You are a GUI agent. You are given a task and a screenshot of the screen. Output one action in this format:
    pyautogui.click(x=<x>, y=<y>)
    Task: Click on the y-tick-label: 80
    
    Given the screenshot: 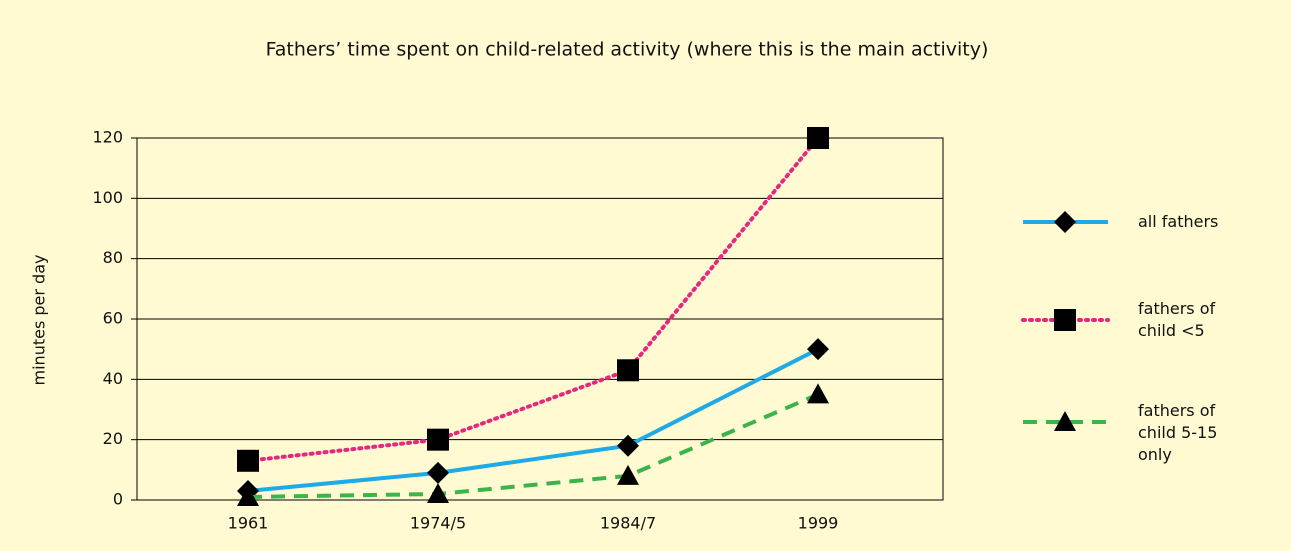 What is the action you would take?
    pyautogui.click(x=113, y=257)
    